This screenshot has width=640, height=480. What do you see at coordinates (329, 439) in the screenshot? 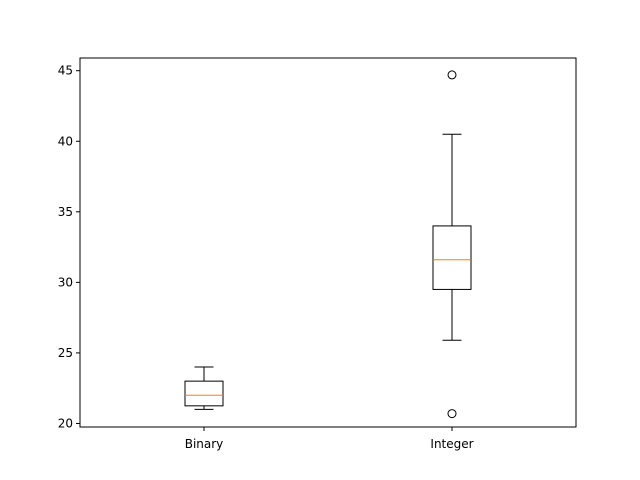
I see `x-axis: Binary Integer` at bounding box center [329, 439].